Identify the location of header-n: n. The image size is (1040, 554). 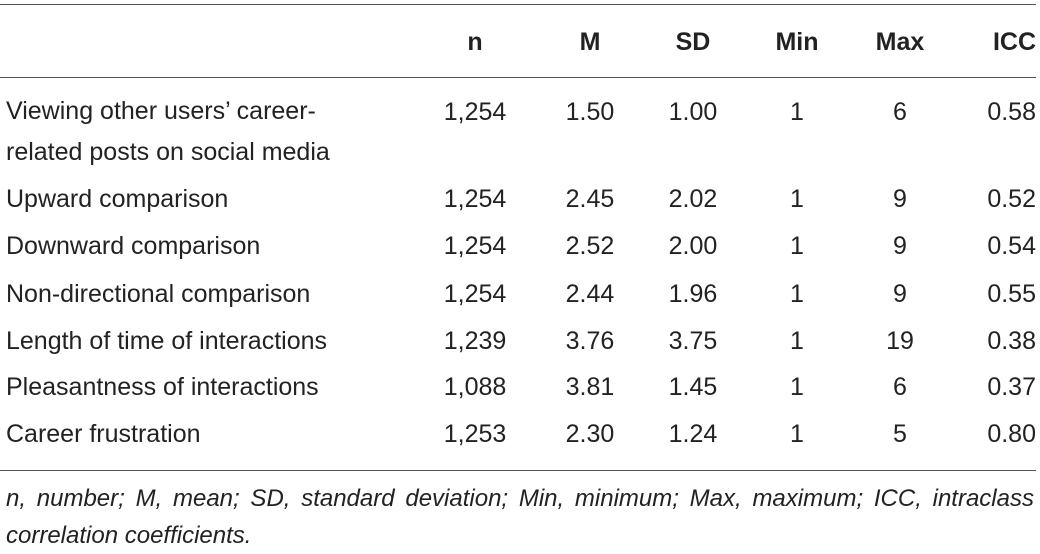
(475, 42).